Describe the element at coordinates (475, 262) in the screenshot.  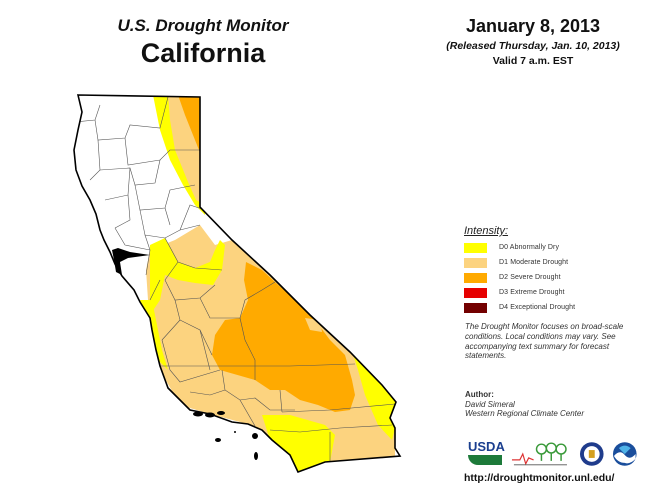
I see `d1-swatch` at that location.